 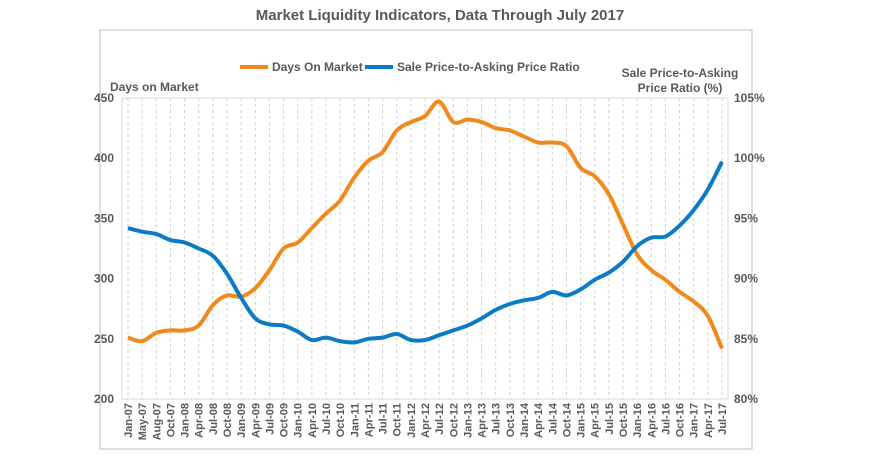 I want to click on x-tick-label: Jan-14, so click(x=525, y=420).